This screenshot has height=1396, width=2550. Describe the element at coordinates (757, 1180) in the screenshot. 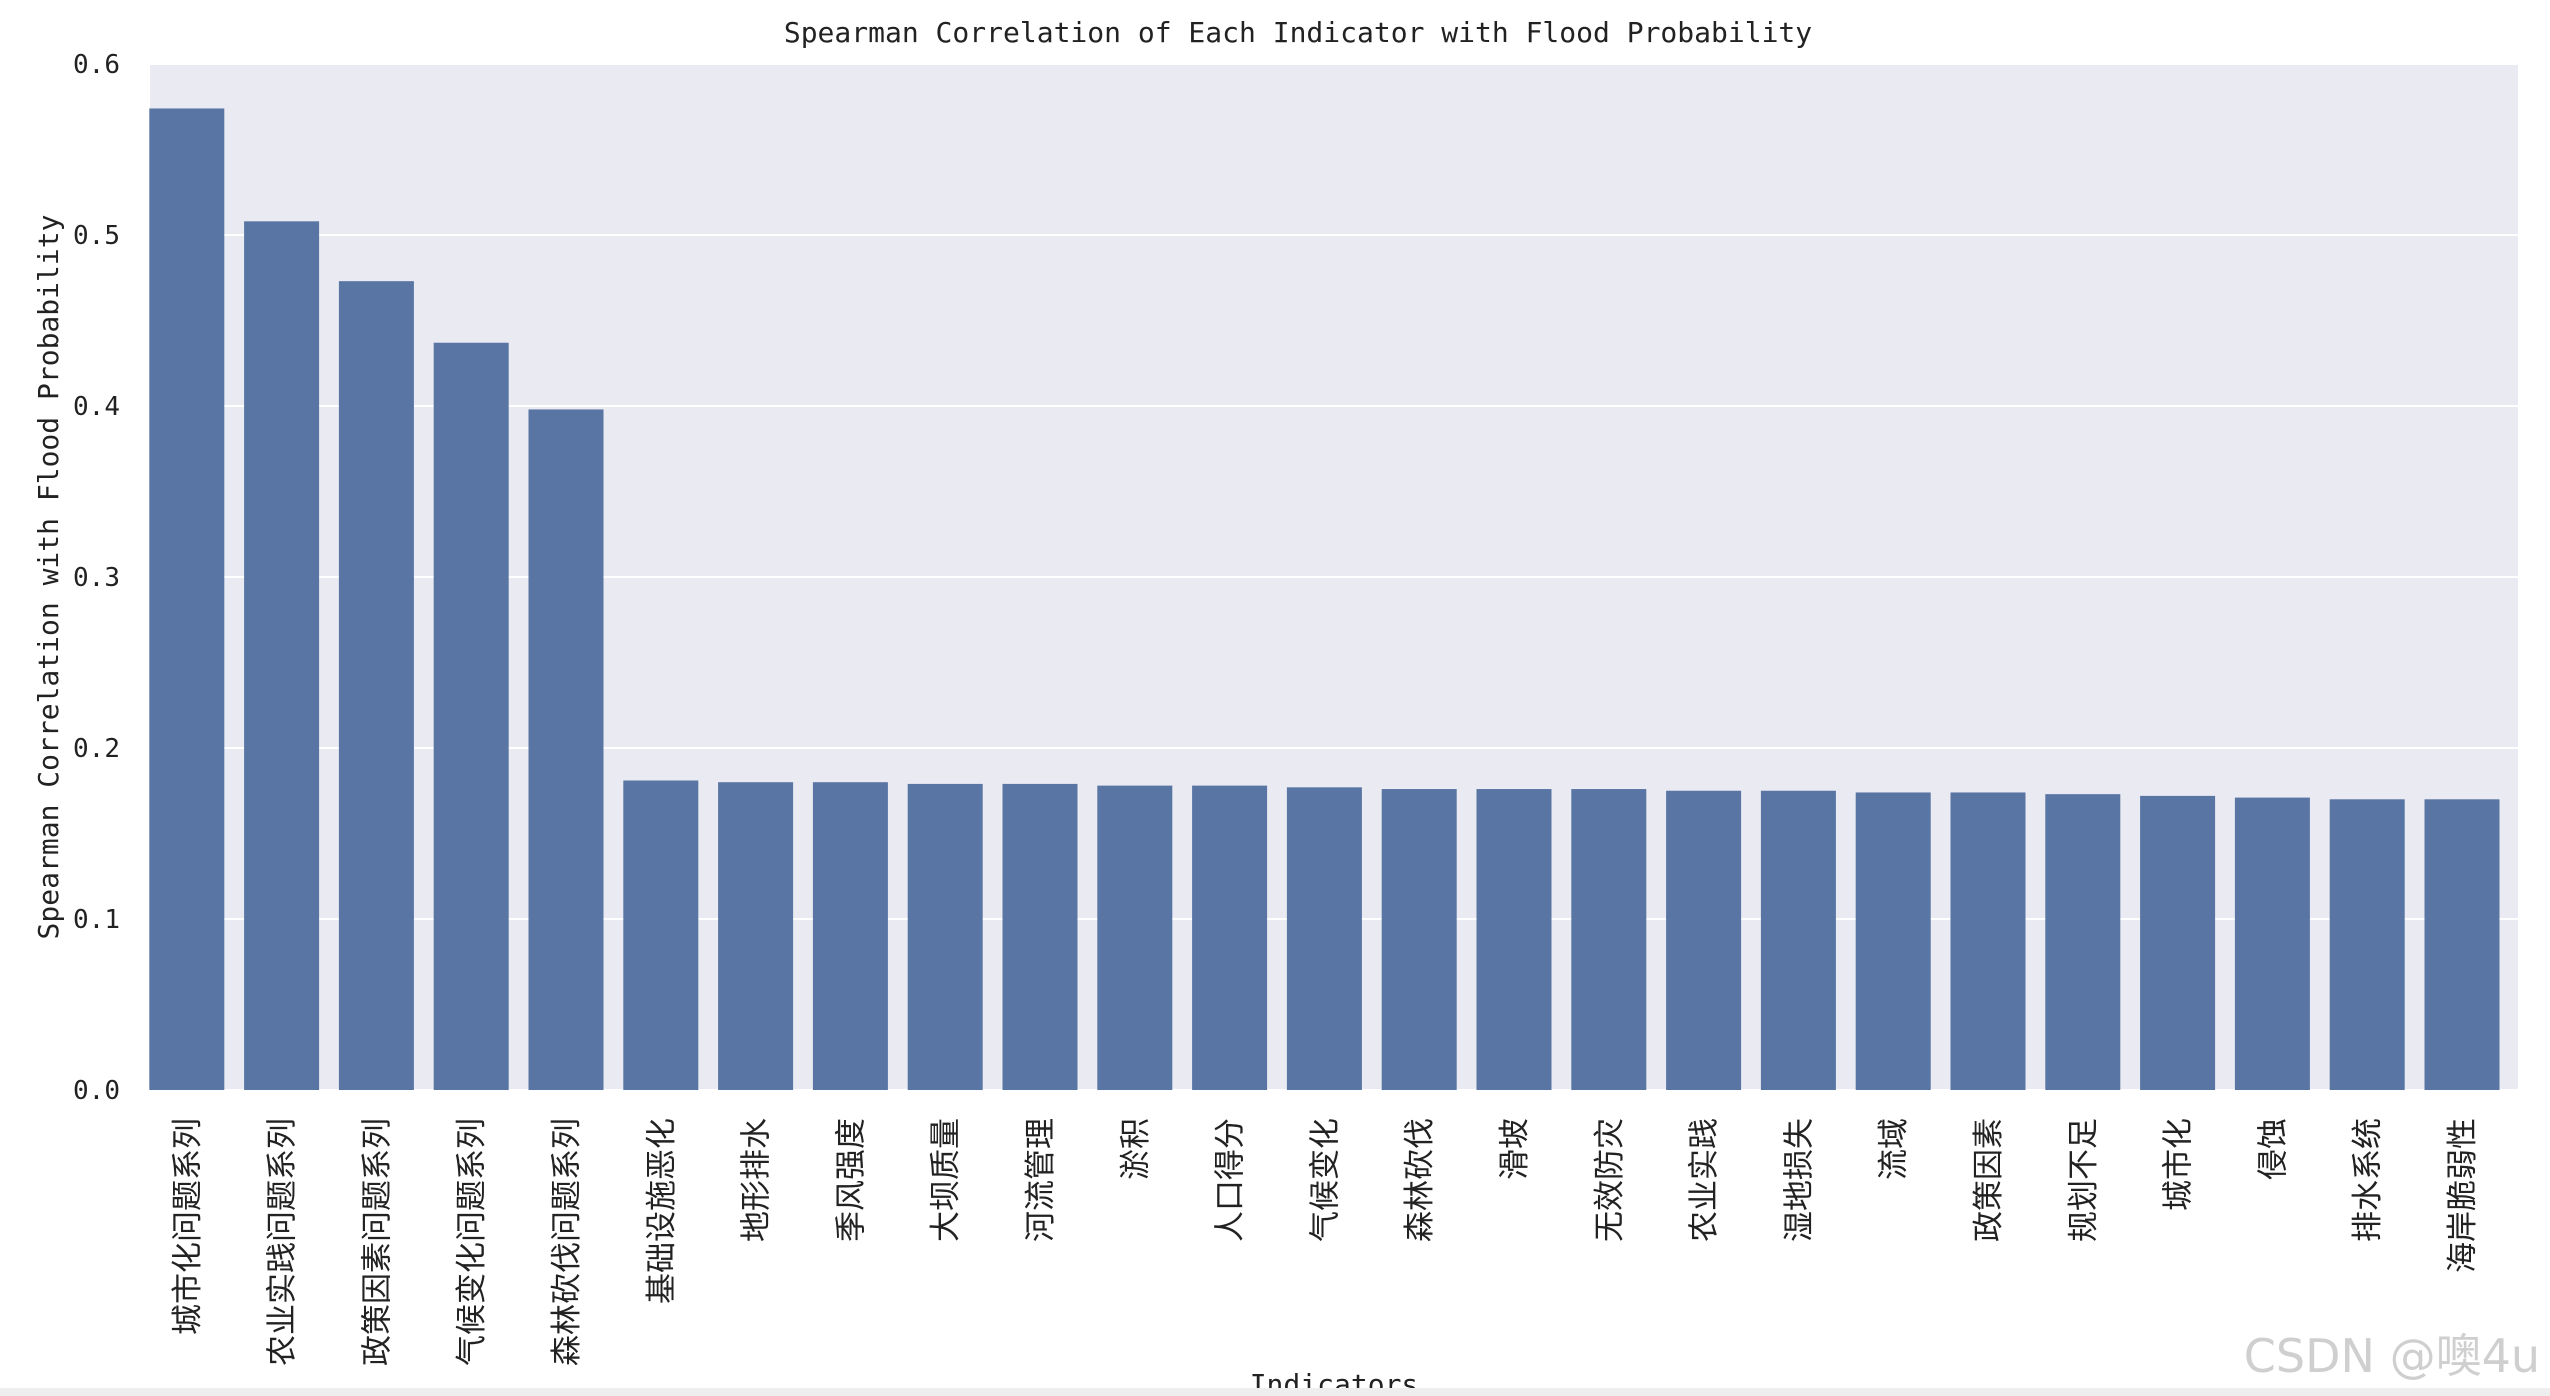

I see `x-tick-label: 地形排水` at that location.